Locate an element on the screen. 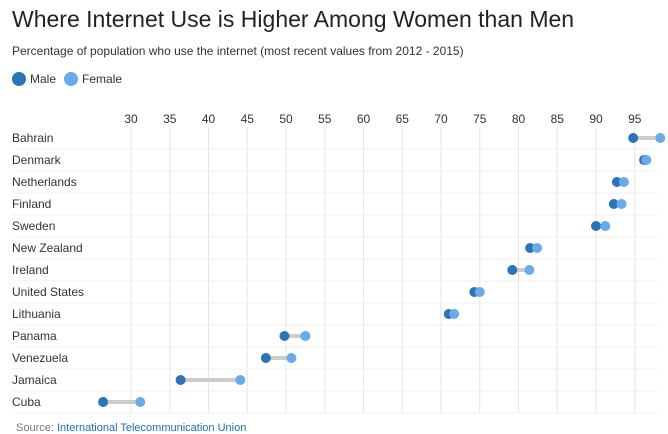  male-point-finland is located at coordinates (613, 204).